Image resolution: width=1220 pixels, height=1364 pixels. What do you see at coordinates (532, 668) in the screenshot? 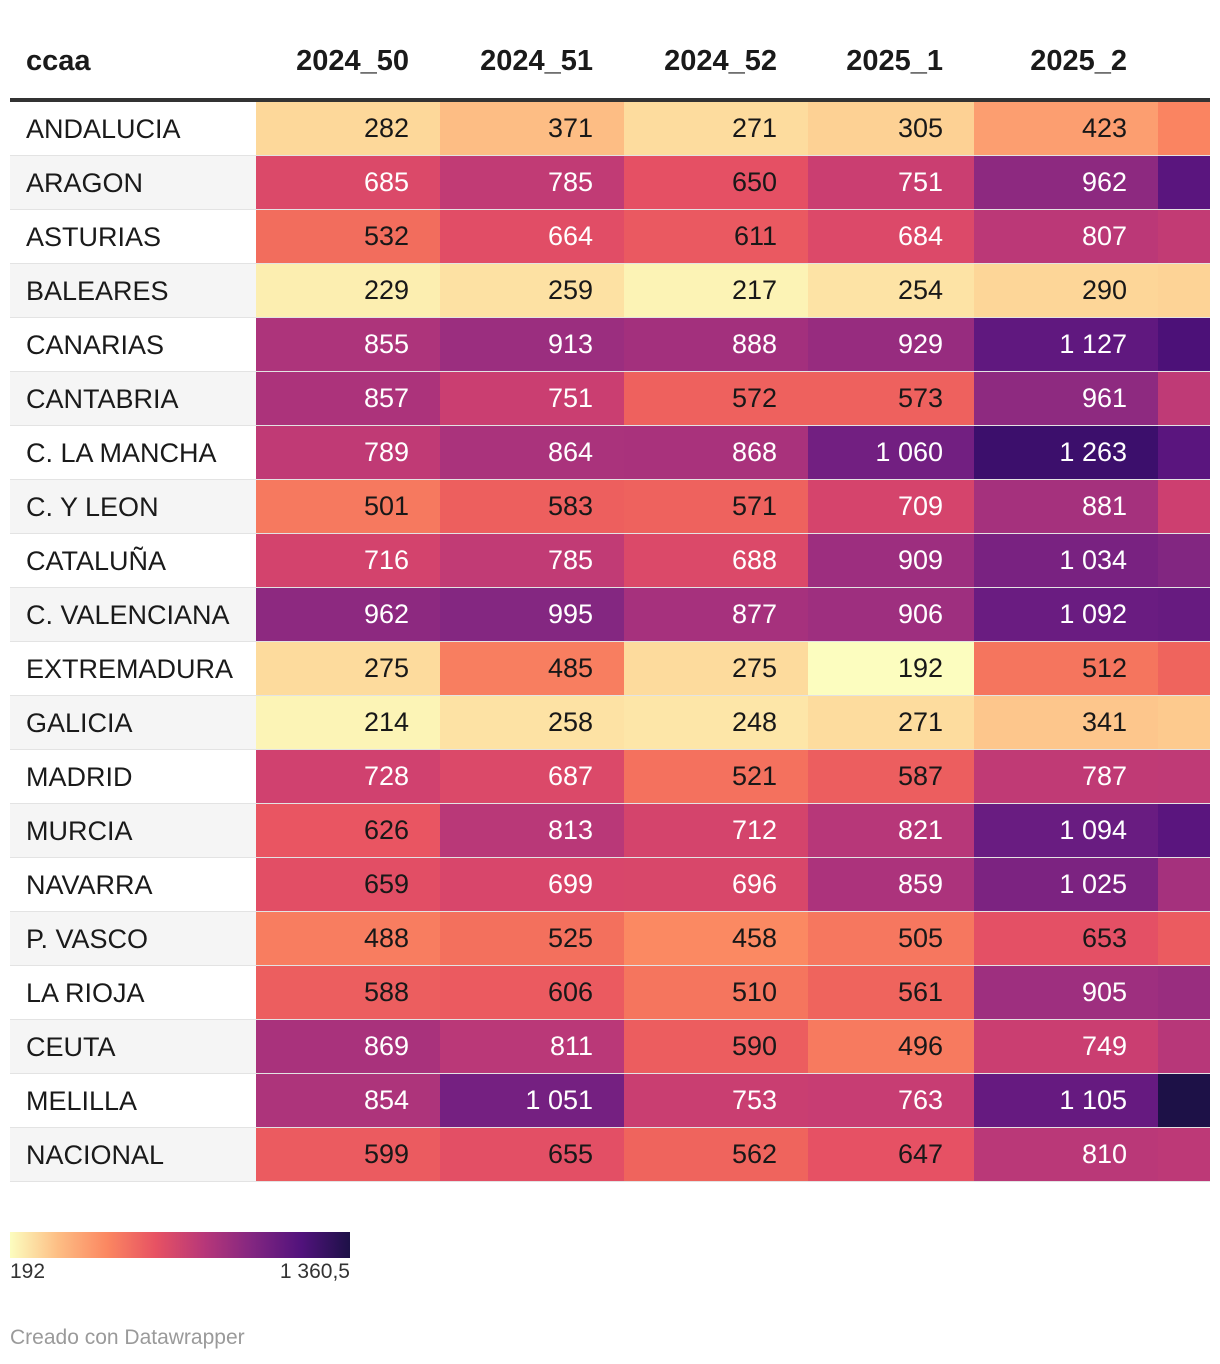
I see `heat-cell: 485` at bounding box center [532, 668].